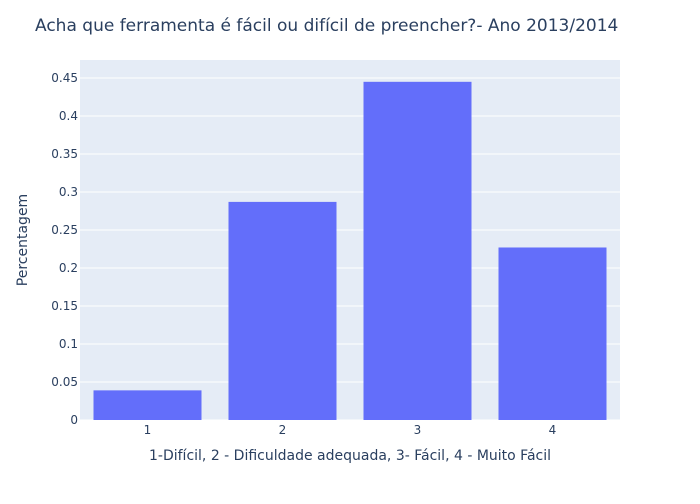 Image resolution: width=700 pixels, height=504 pixels. Describe the element at coordinates (68, 344) in the screenshot. I see `y-tick-label: 0.1` at that location.